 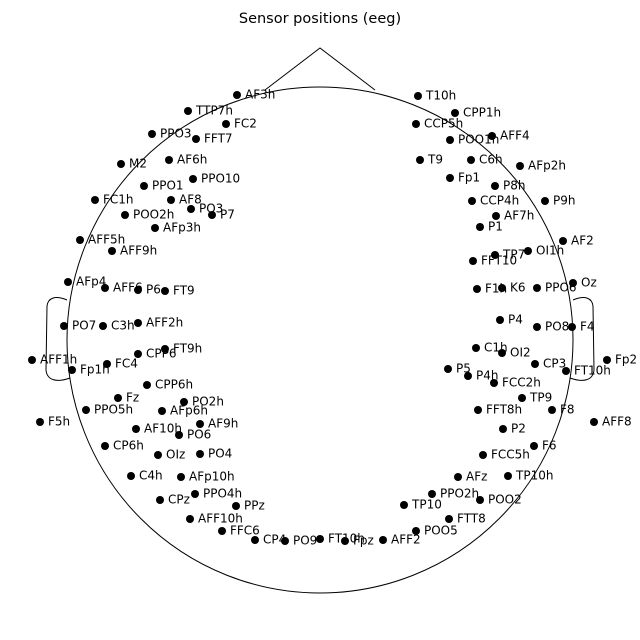 What do you see at coordinates (179, 500) in the screenshot?
I see `sensor-label: CPz` at bounding box center [179, 500].